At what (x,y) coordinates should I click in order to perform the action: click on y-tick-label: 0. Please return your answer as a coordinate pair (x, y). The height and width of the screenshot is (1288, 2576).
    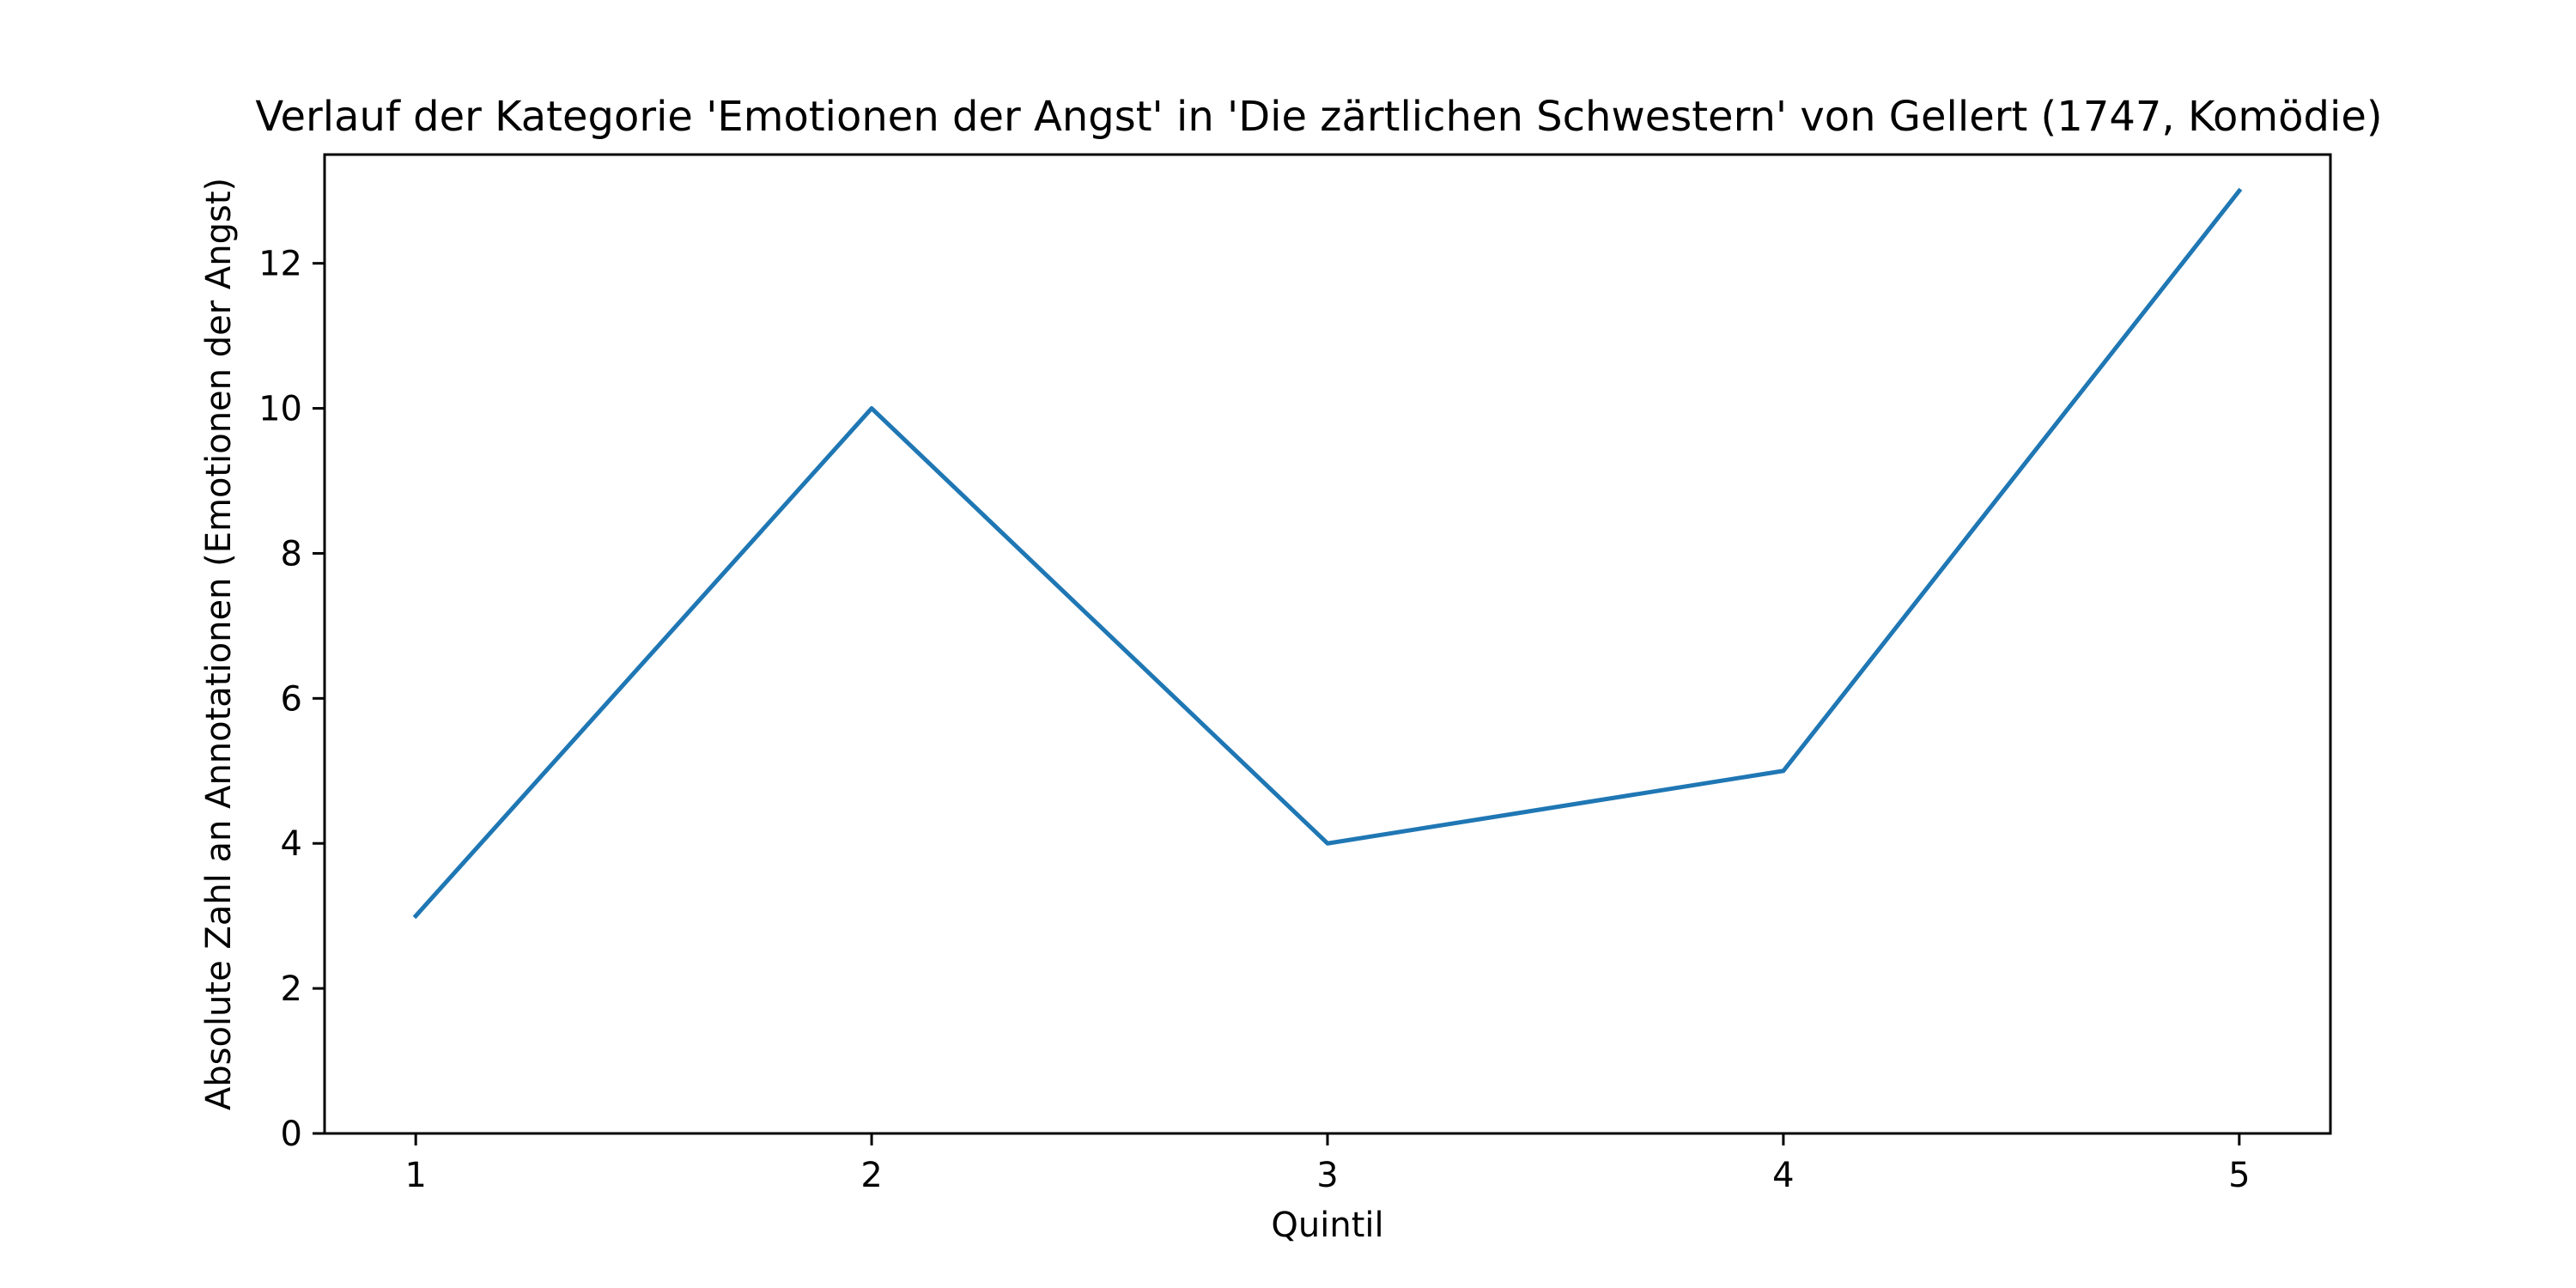
    Looking at the image, I should click on (291, 1134).